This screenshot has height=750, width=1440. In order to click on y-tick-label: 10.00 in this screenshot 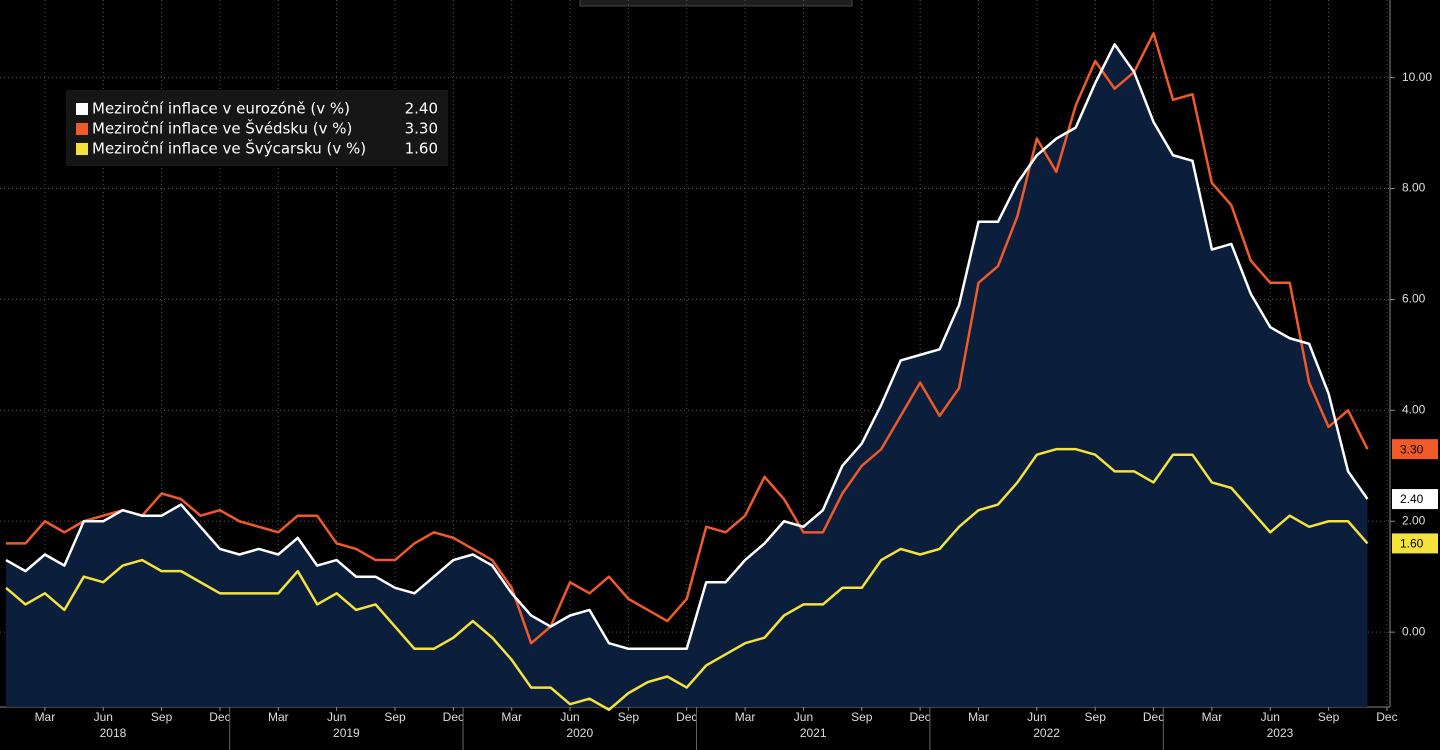, I will do `click(1417, 77)`.